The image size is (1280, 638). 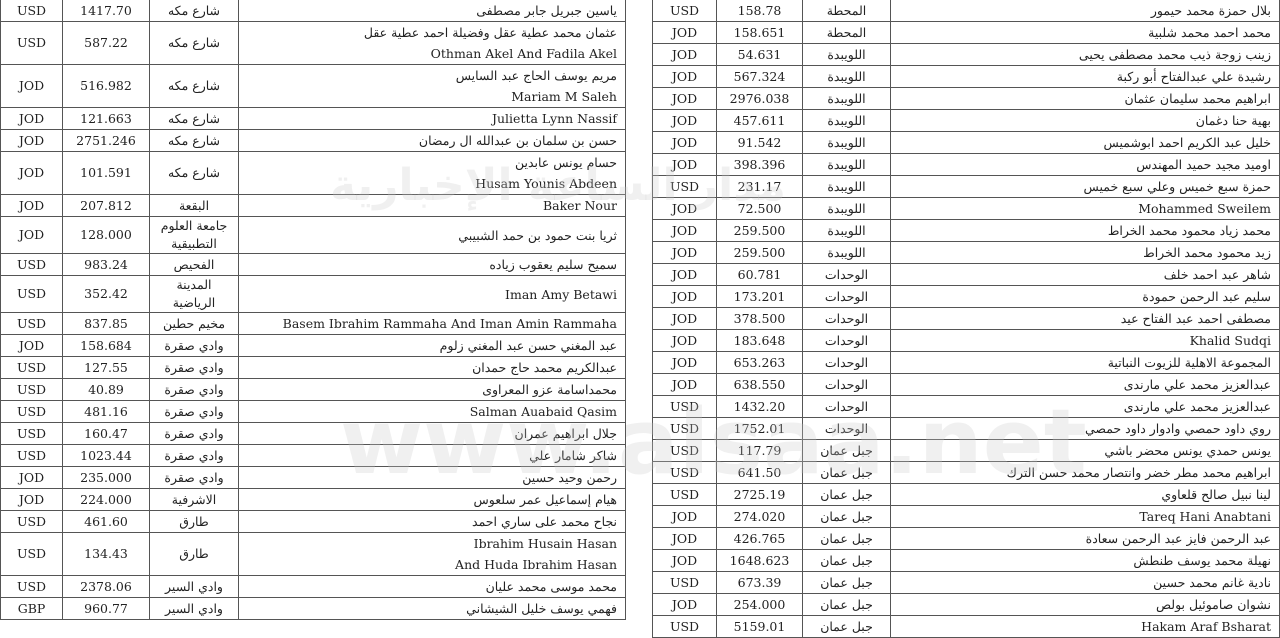 What do you see at coordinates (1216, 494) in the screenshot?
I see `name-line: لينا نبيل صالح قلعاوي` at bounding box center [1216, 494].